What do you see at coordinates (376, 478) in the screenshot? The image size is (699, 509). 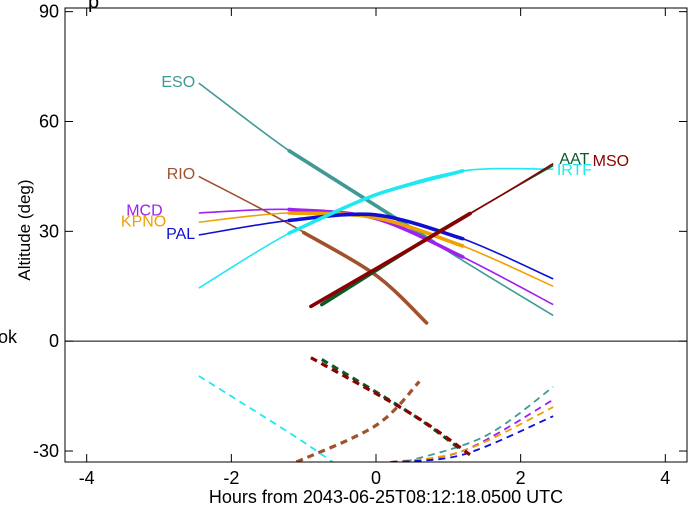 I see `x-tick-label: 0` at bounding box center [376, 478].